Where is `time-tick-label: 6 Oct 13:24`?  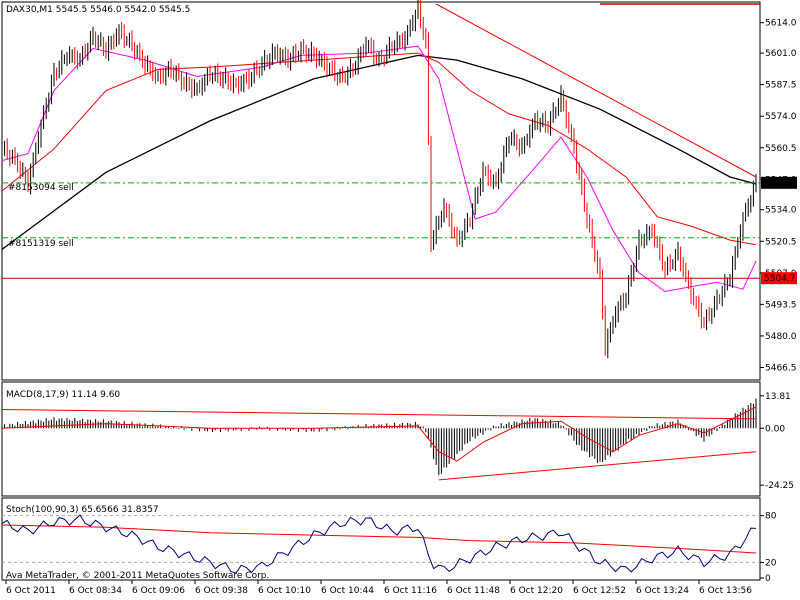
time-tick-label: 6 Oct 13:24 is located at coordinates (662, 591).